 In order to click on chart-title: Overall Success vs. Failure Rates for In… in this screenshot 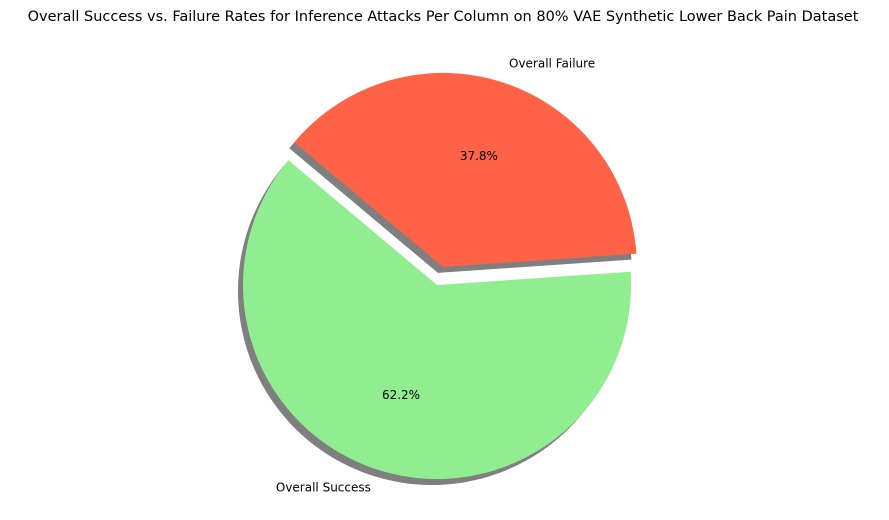, I will do `click(443, 17)`.